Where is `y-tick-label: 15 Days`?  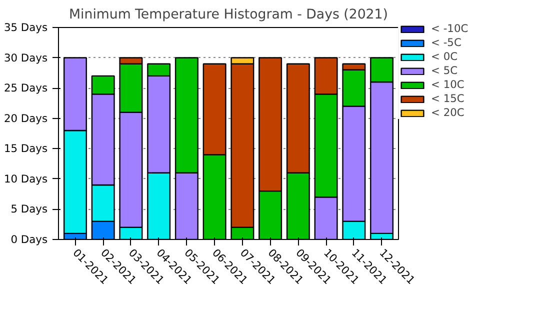
y-tick-label: 15 Days is located at coordinates (26, 149).